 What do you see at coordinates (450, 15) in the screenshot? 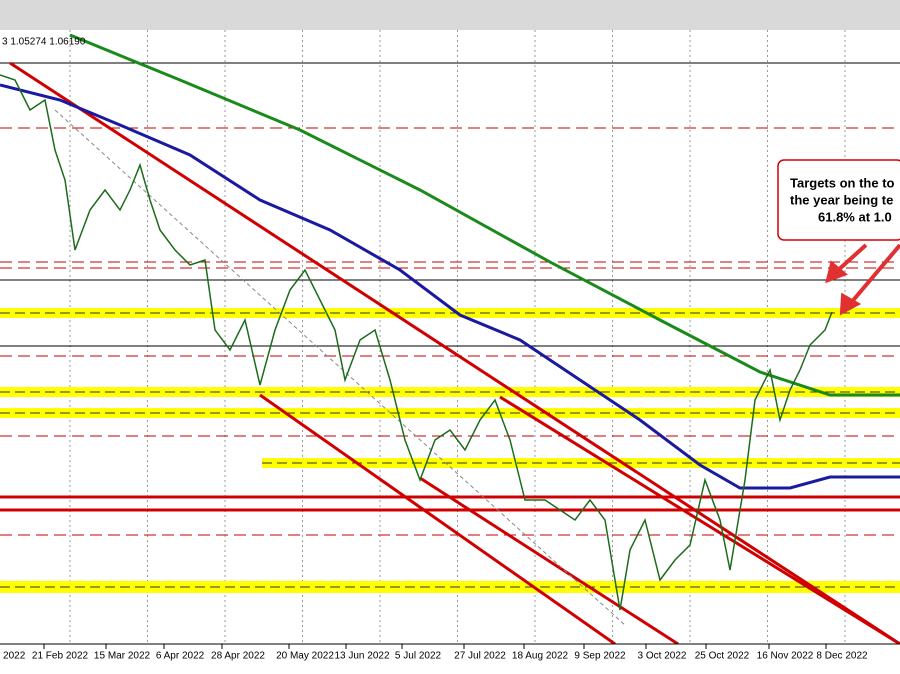
I see `toolbar` at bounding box center [450, 15].